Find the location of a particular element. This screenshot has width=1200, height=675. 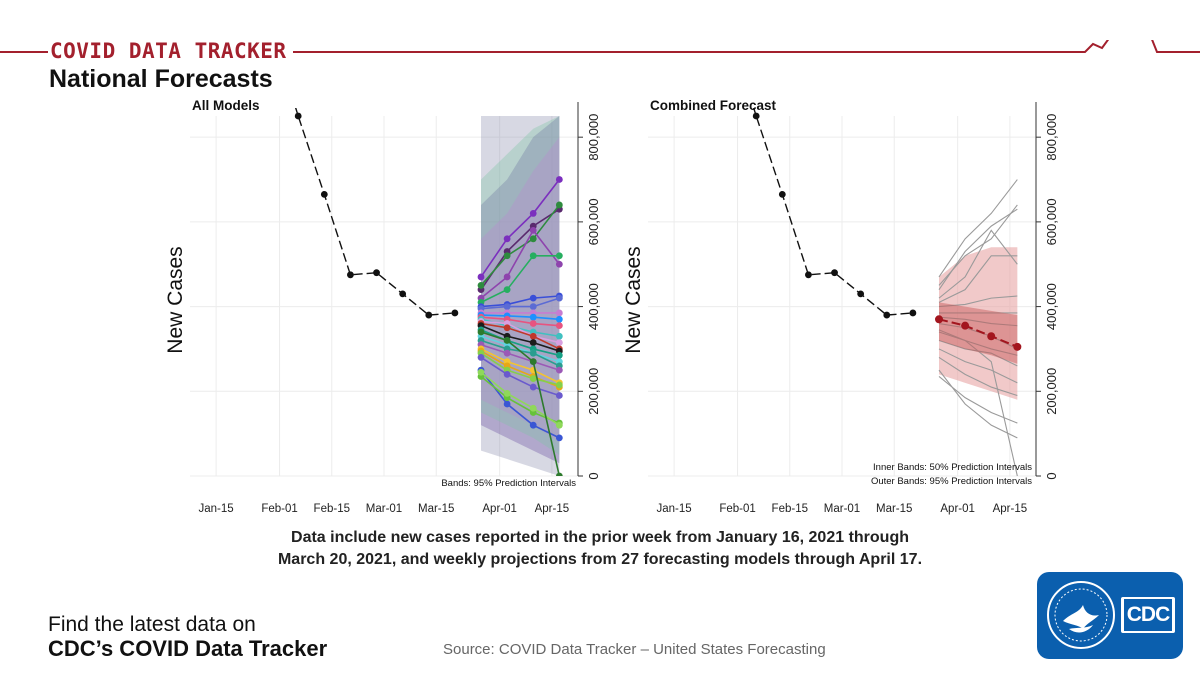

x-tick-label: Apr-15 is located at coordinates (1010, 509).